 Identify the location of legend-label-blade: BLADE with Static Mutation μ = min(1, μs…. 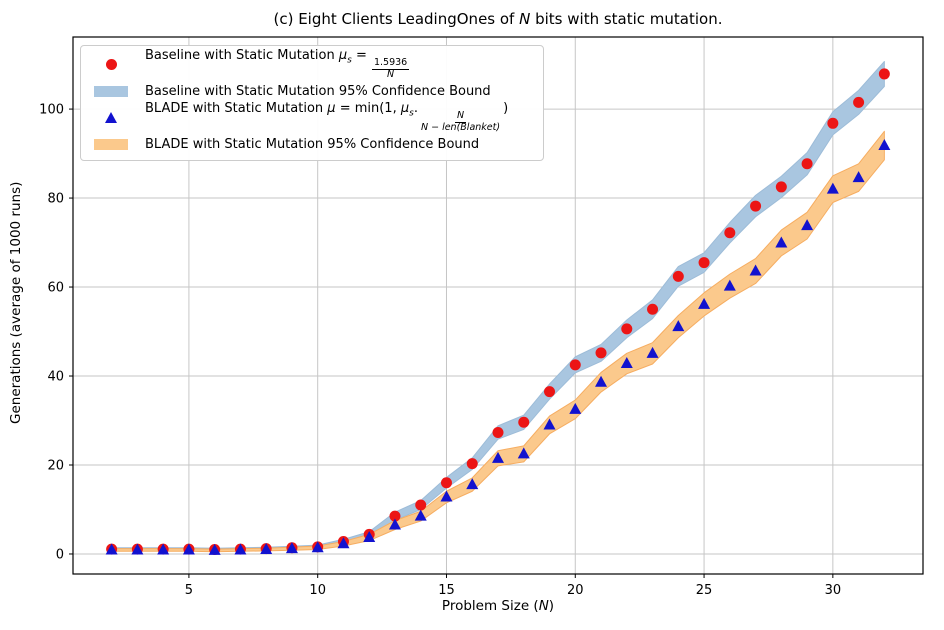
(327, 117).